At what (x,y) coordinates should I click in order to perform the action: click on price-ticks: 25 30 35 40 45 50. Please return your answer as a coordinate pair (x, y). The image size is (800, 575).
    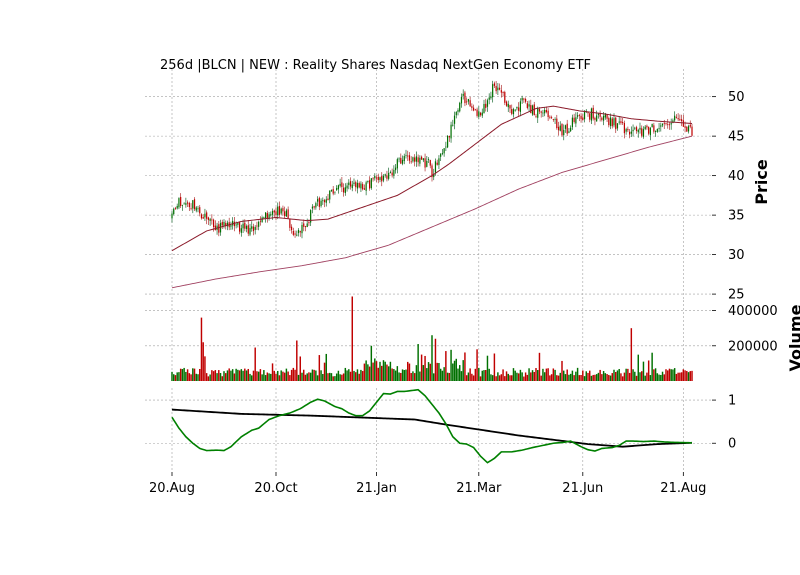
    Looking at the image, I should click on (728, 196).